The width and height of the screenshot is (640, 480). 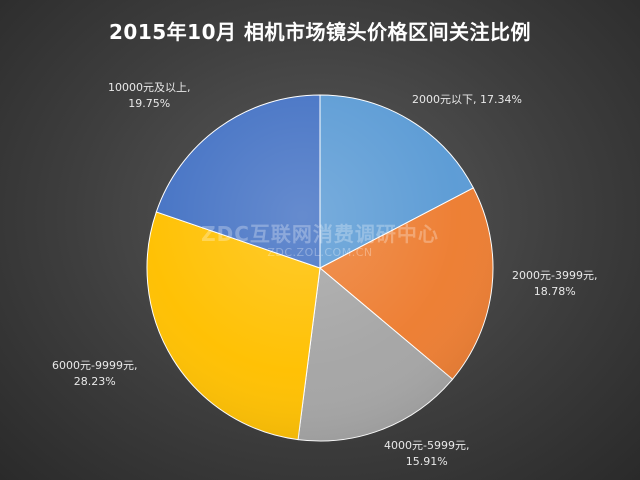 I want to click on slice-value-text: 15.91%, so click(x=426, y=461).